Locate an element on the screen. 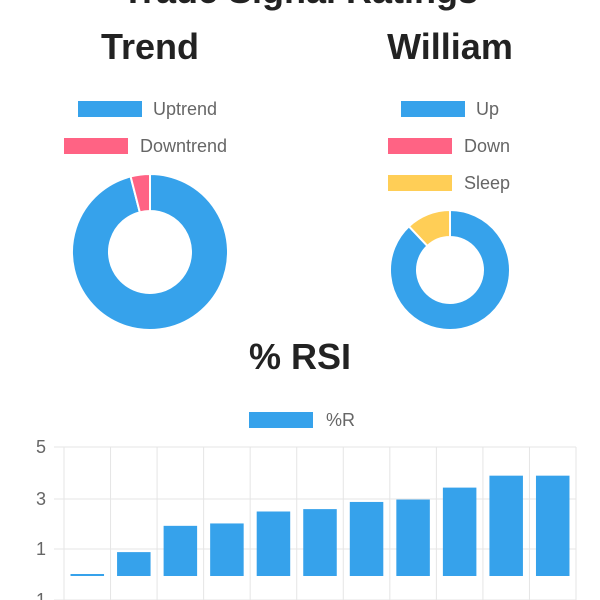 The width and height of the screenshot is (600, 600). page-title: Trade Signal Ratings is located at coordinates (300, 6).